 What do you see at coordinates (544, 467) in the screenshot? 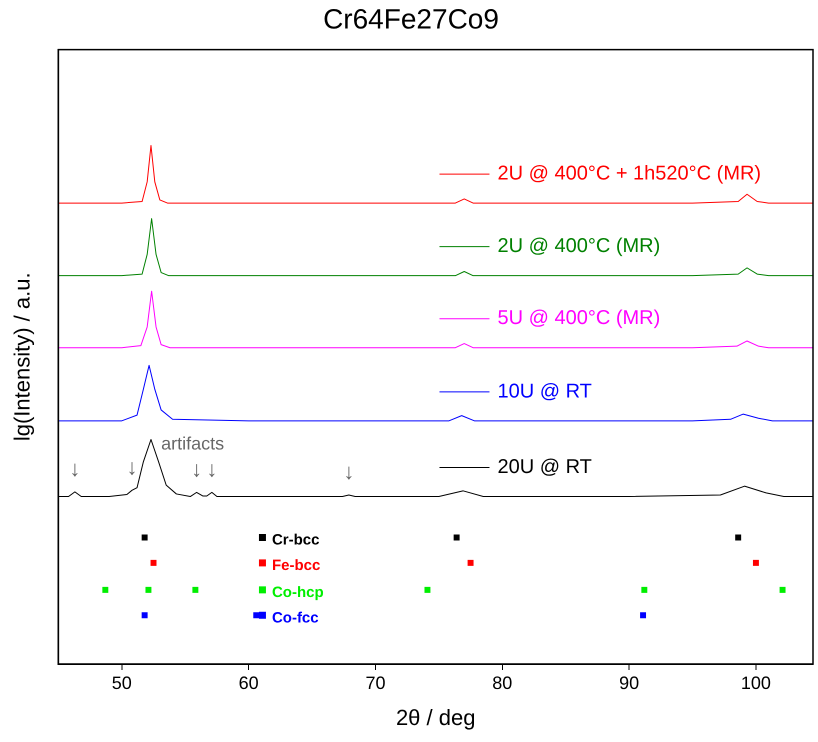
I see `legend-label: 20U @ RT` at bounding box center [544, 467].